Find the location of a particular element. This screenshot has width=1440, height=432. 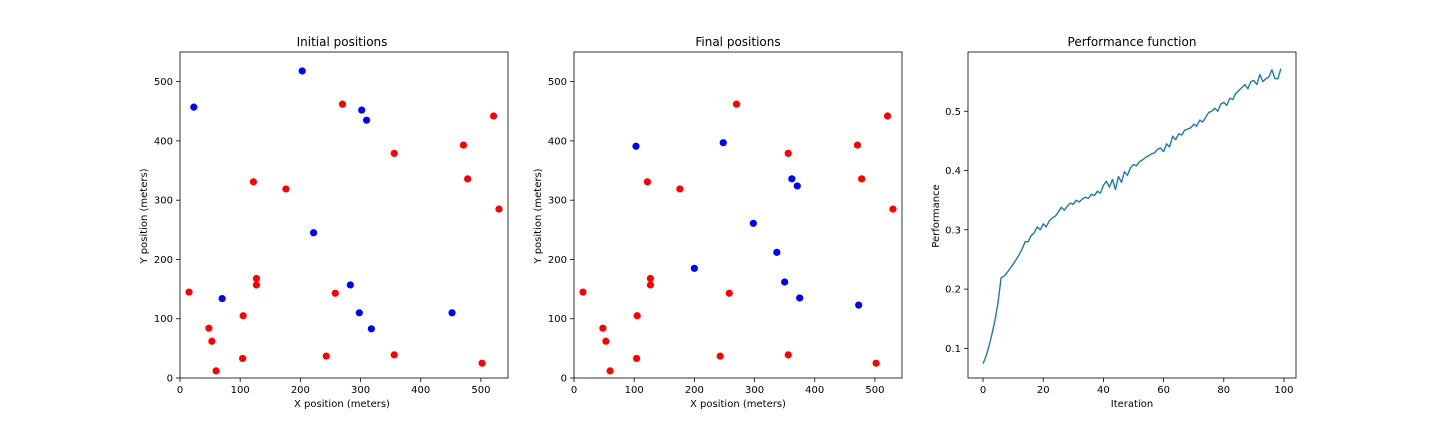

y-tick-label: 0.2 is located at coordinates (953, 290).